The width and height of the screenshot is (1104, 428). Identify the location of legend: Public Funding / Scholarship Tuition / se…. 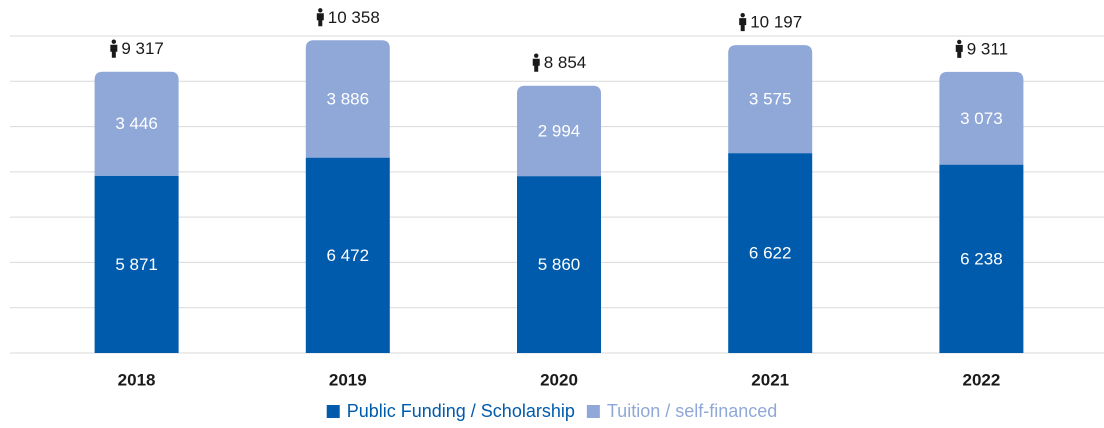
(551, 411).